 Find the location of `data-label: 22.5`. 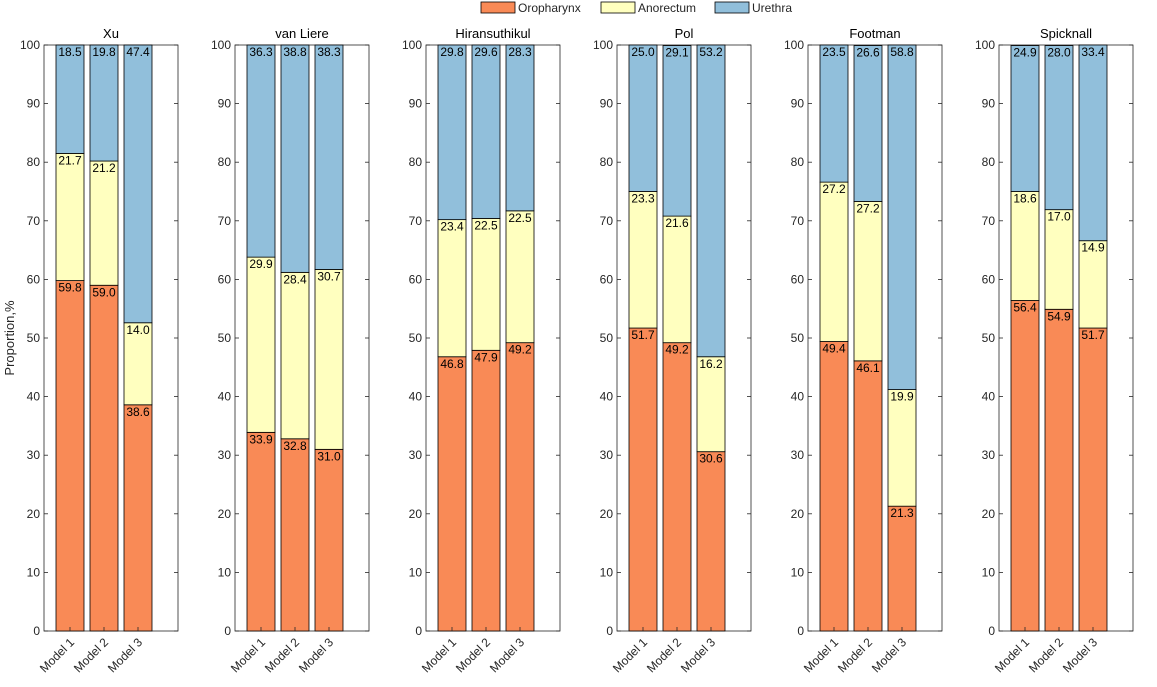

data-label: 22.5 is located at coordinates (520, 218).